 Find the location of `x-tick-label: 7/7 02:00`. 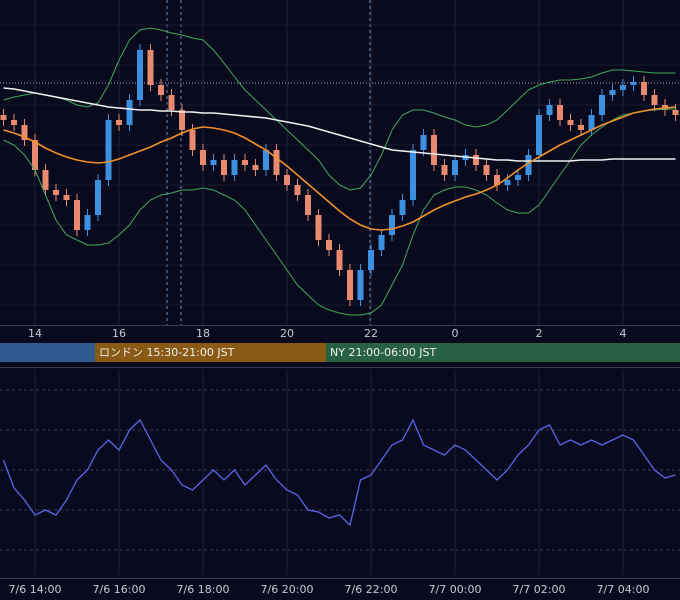

x-tick-label: 7/7 02:00 is located at coordinates (539, 589).